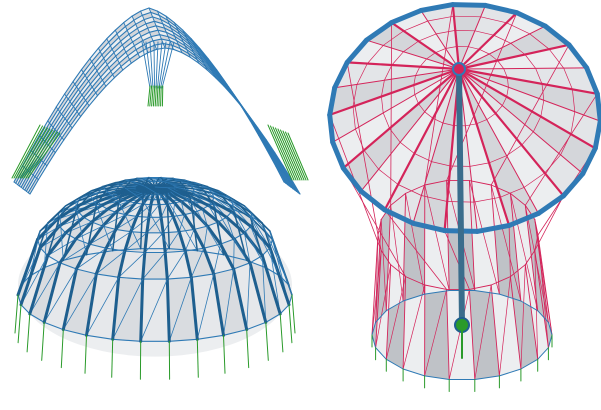  I want to click on left-support-line, so click(37, 154).